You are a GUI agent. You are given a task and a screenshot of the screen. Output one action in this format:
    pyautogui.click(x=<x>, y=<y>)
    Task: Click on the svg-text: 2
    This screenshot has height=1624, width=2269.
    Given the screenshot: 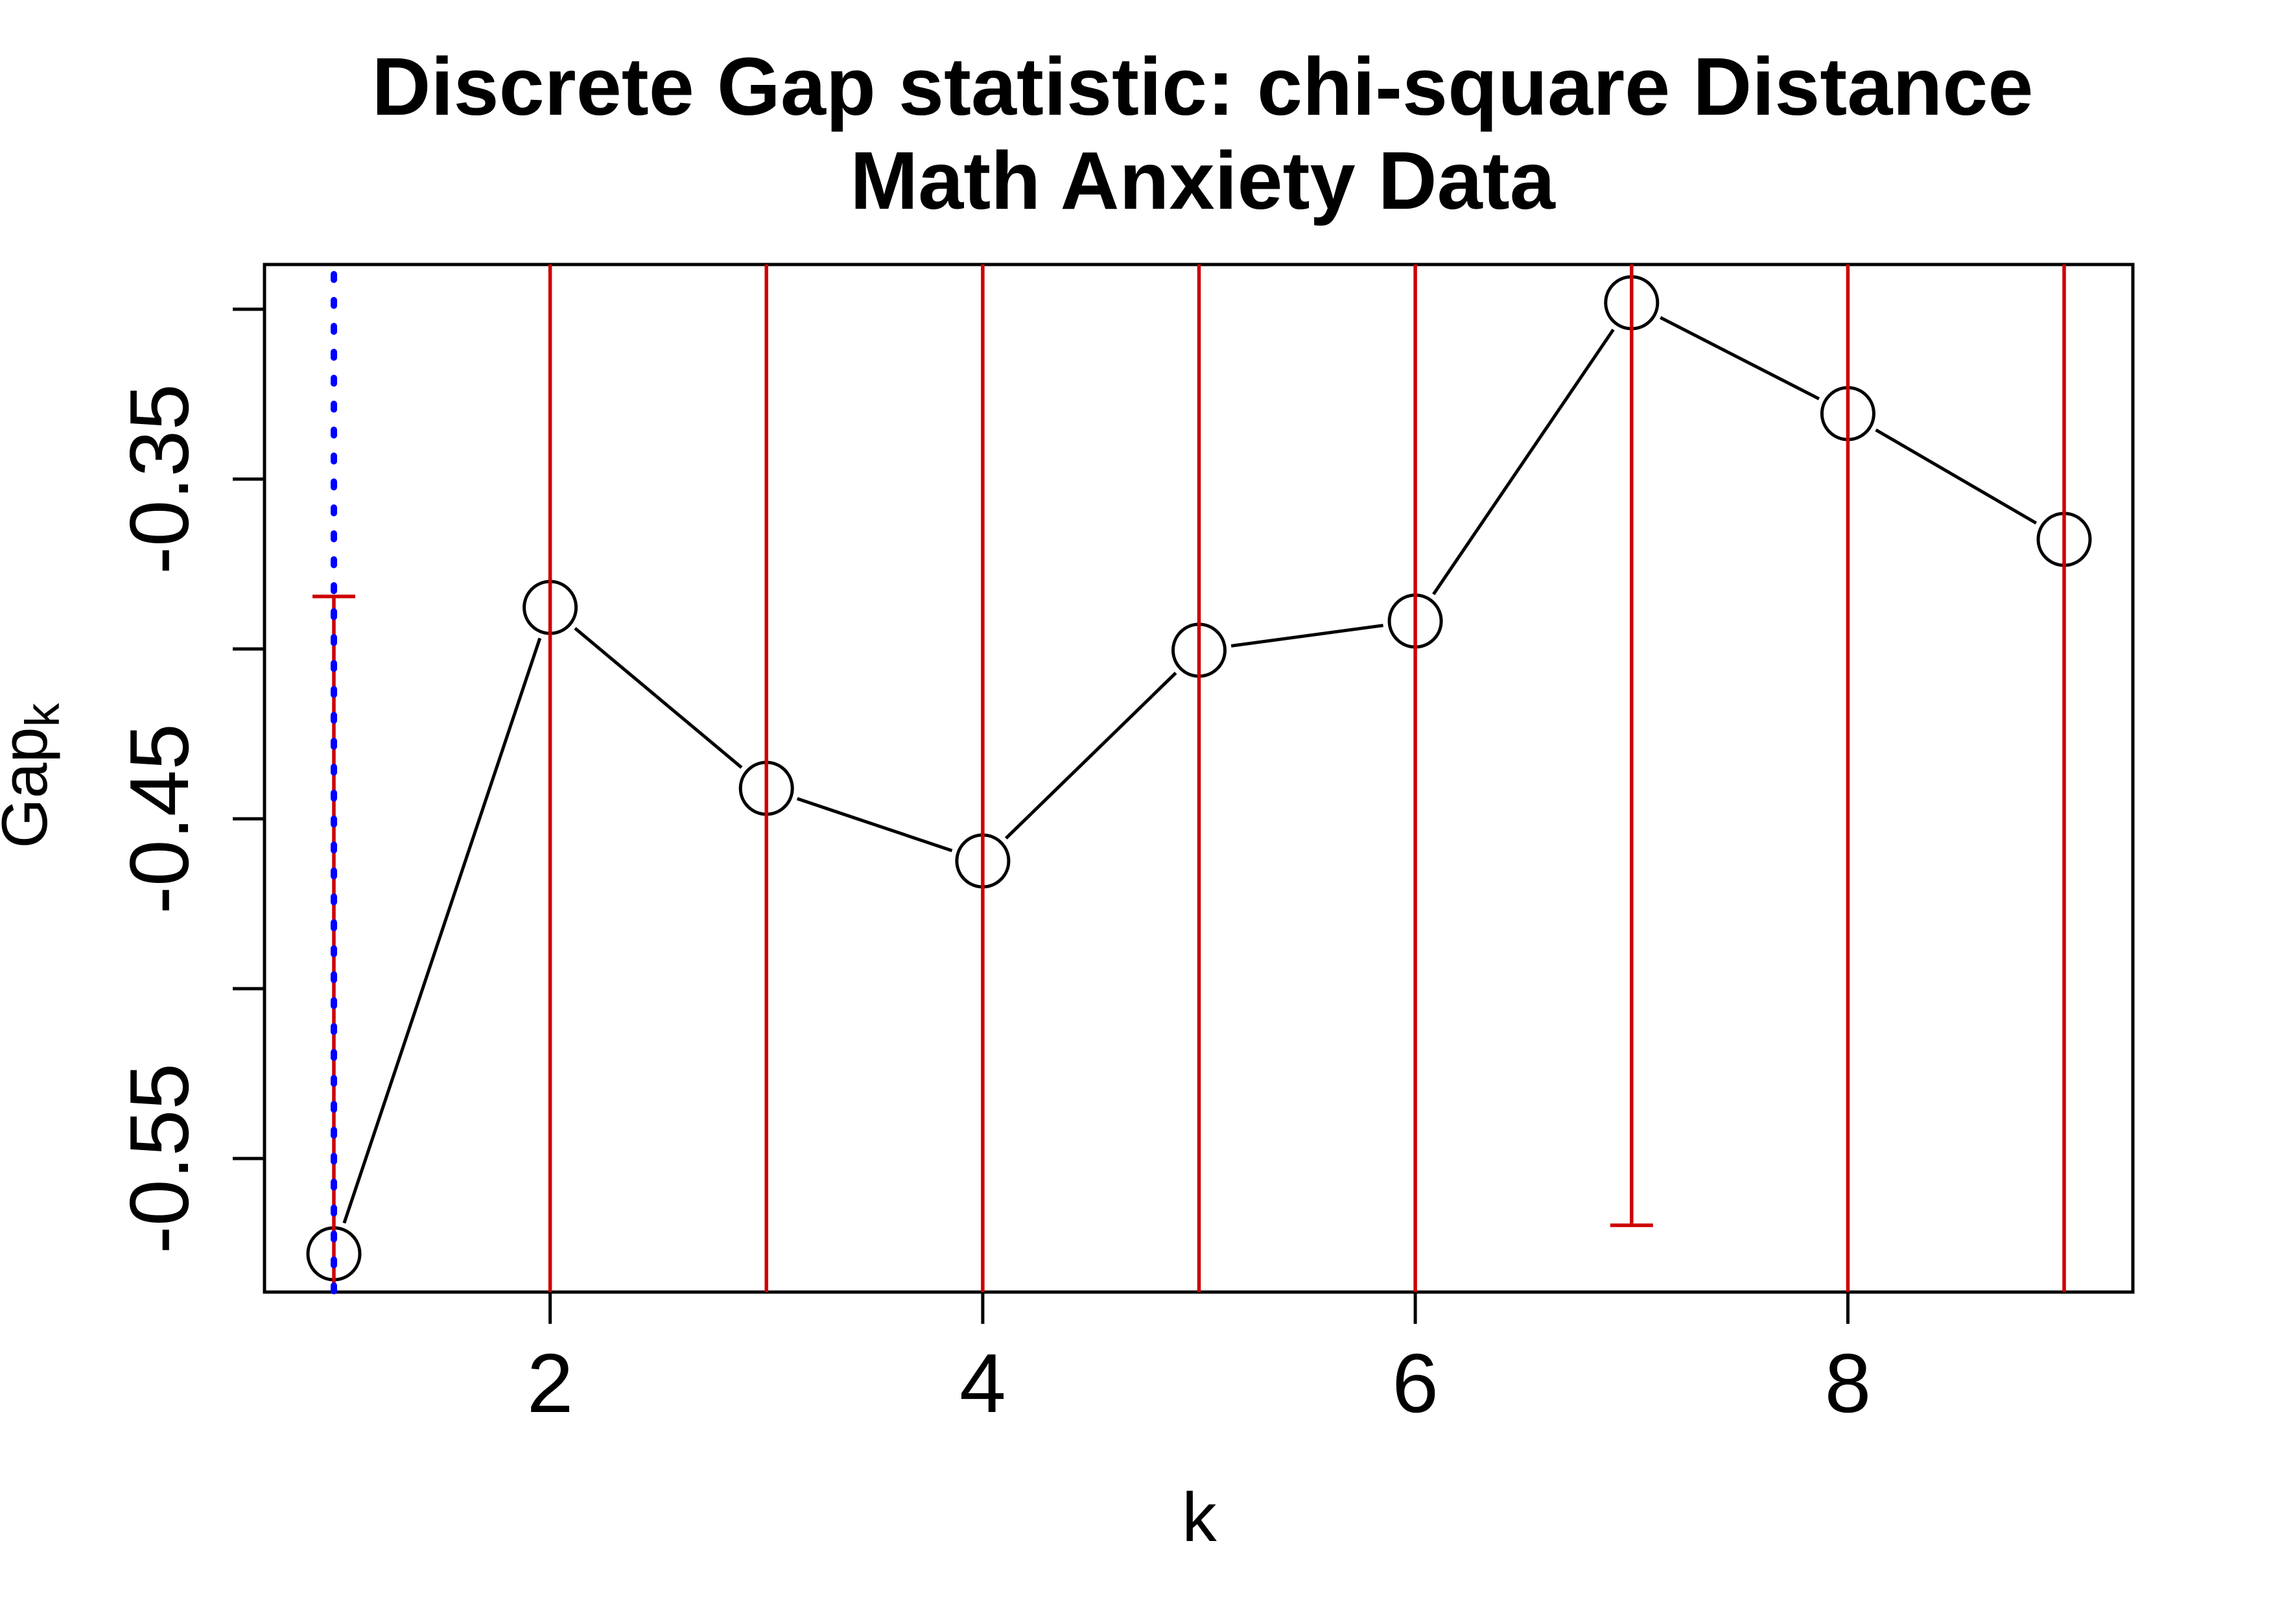 What is the action you would take?
    pyautogui.click(x=550, y=1384)
    